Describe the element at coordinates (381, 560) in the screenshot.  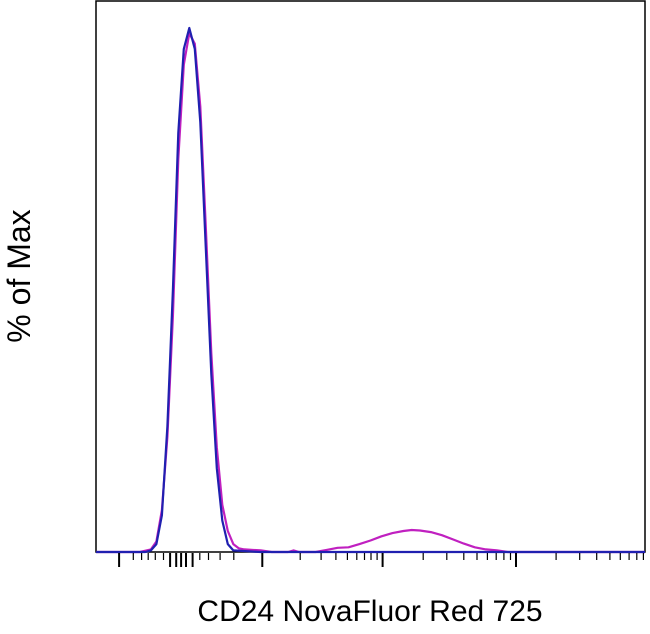
I see `x-axis-ticks` at that location.